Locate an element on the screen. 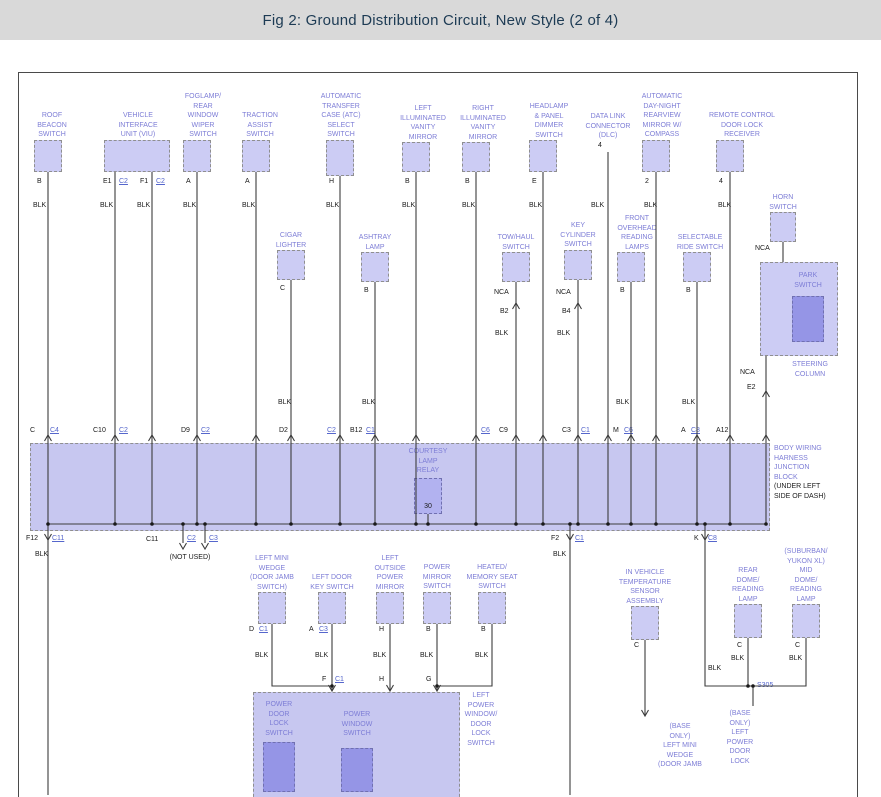 This screenshot has height=797, width=881. courtesy-lamp-relay-box is located at coordinates (428, 496).